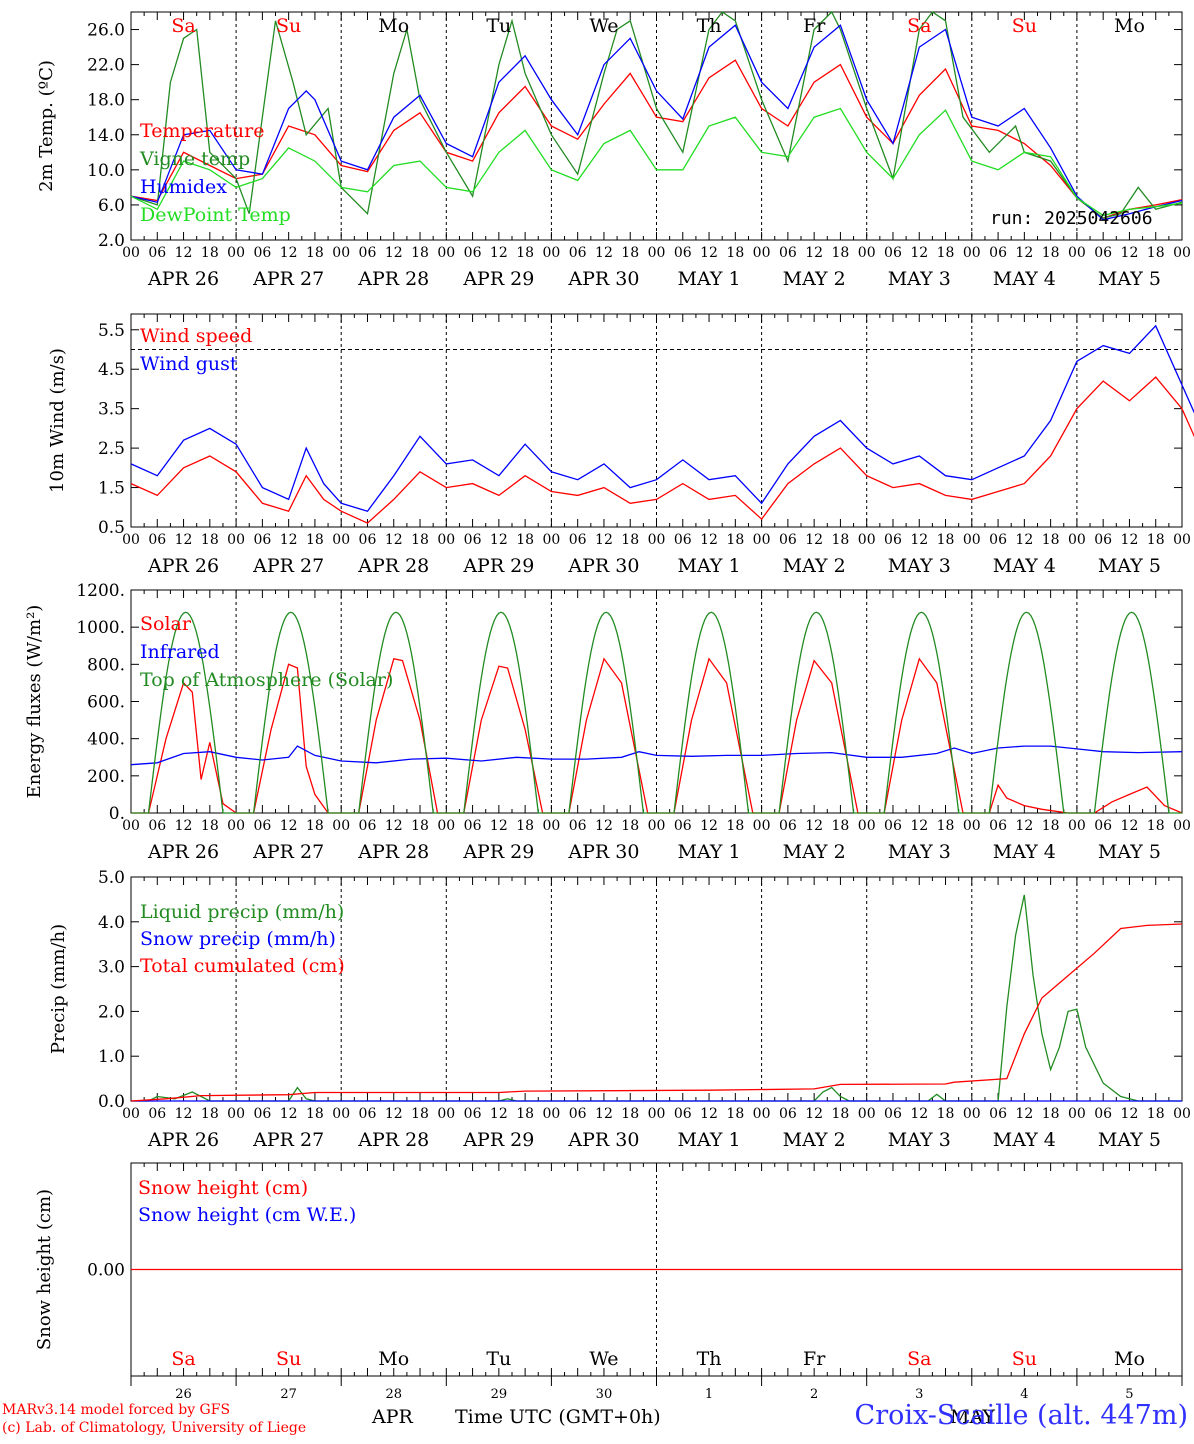 This screenshot has height=1444, width=1194. I want to click on month-label-apr: APR, so click(392, 1417).